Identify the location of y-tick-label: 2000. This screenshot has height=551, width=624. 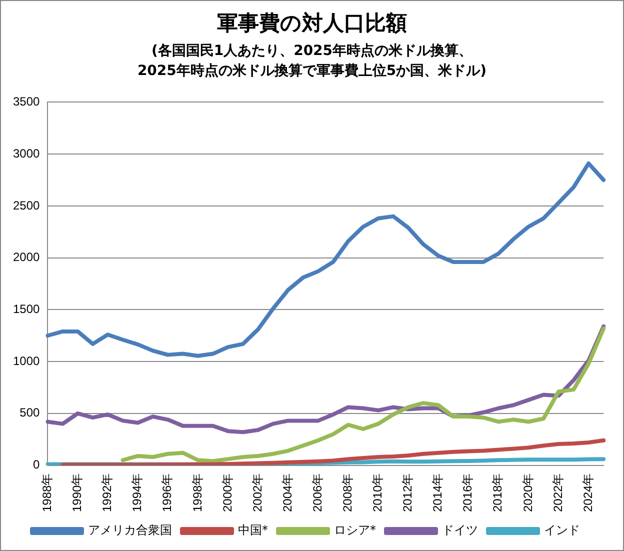
(26, 257).